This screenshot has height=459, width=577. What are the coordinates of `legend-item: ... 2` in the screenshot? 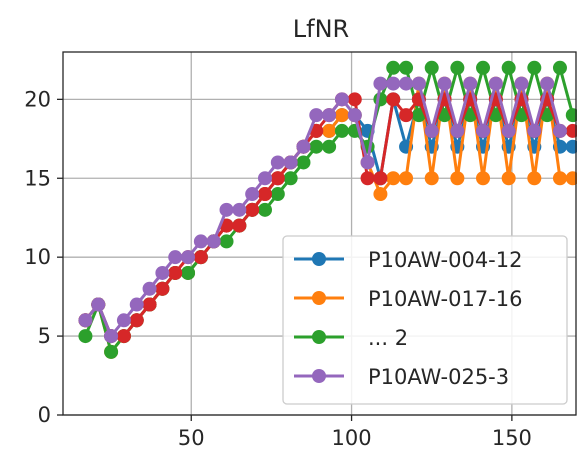 It's located at (351, 338).